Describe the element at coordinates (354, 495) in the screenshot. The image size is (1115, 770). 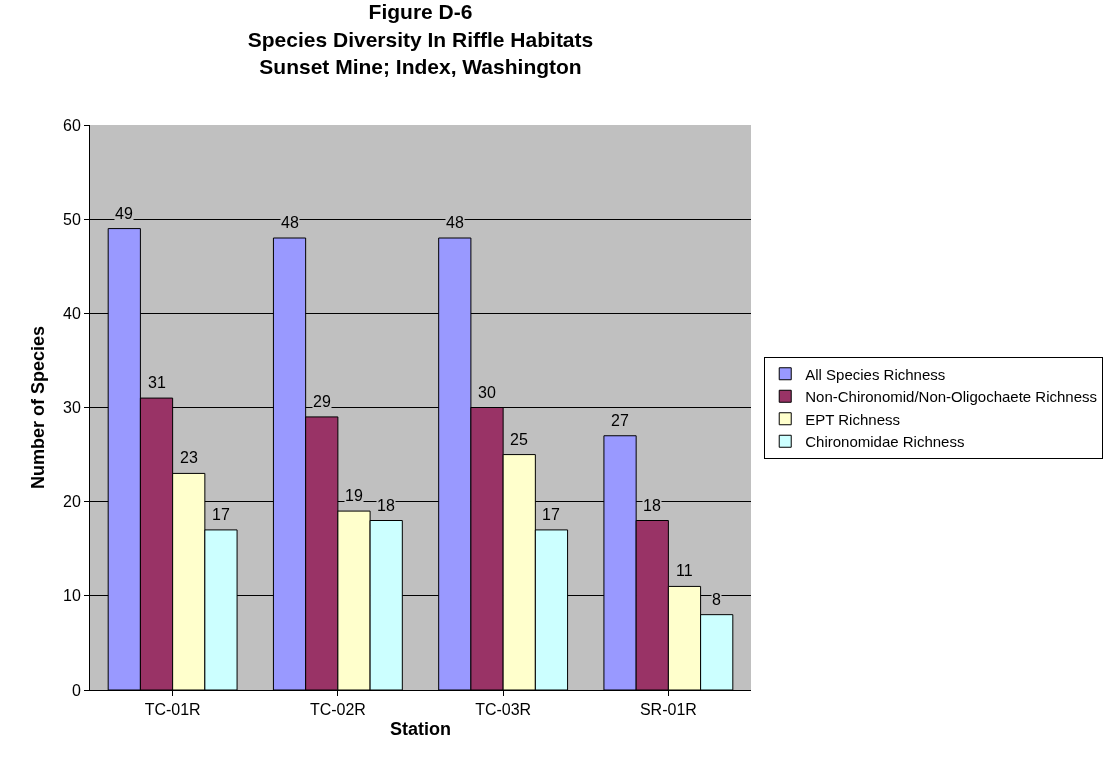
I see `data-label: 19` at that location.